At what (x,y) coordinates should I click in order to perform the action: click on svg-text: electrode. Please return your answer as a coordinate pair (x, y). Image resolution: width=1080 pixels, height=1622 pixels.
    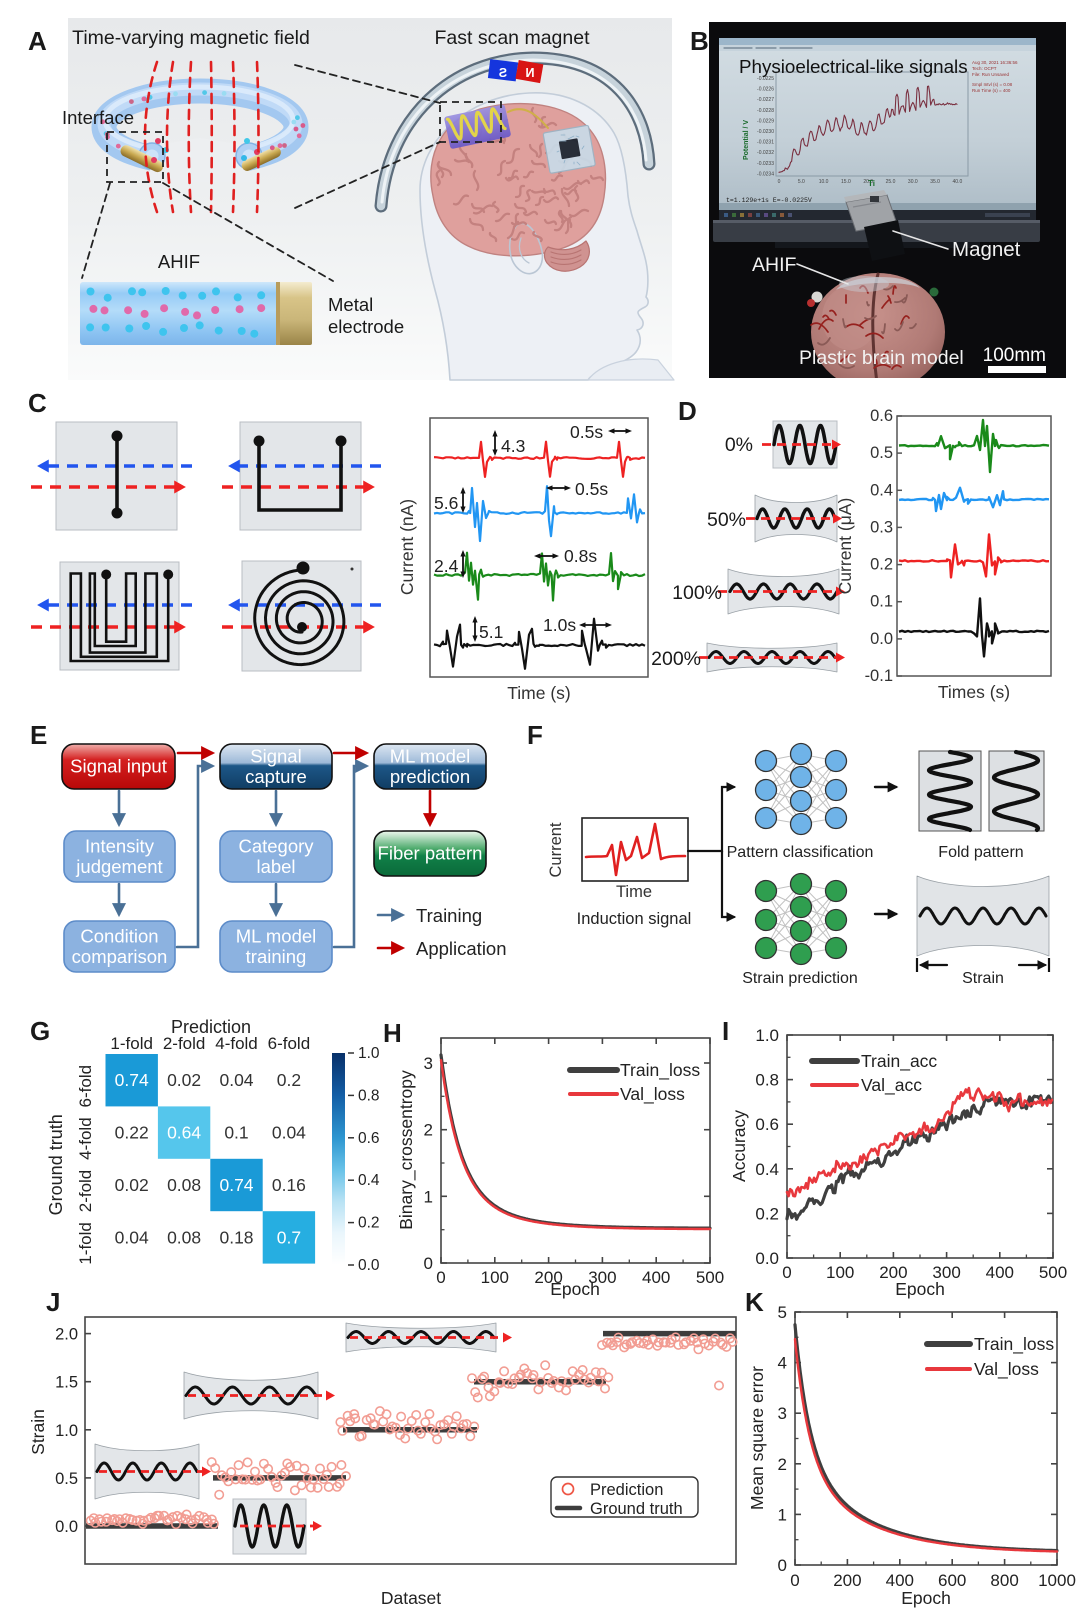
    Looking at the image, I should click on (366, 326).